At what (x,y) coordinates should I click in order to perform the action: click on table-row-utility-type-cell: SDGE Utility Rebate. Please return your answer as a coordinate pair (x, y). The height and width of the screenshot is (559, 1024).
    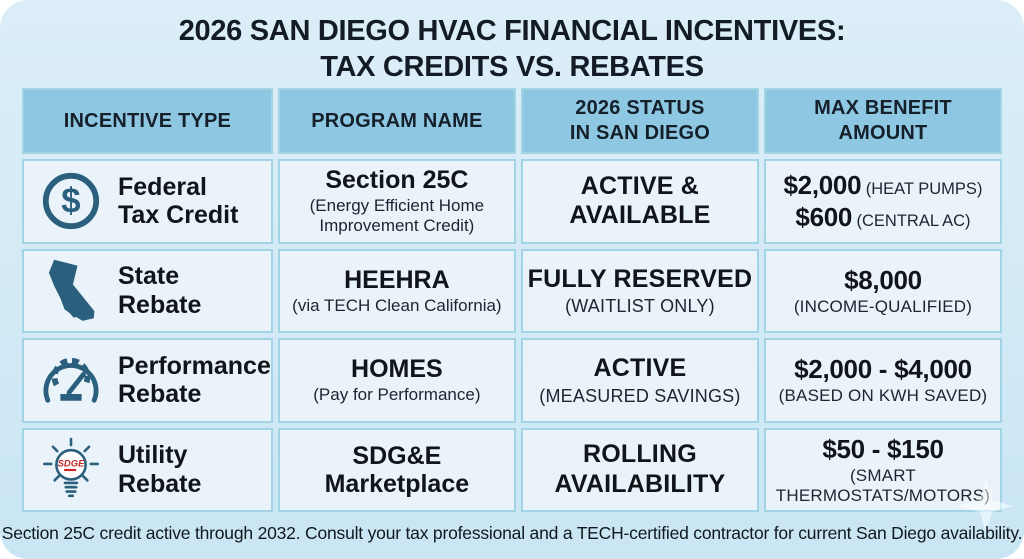
    Looking at the image, I should click on (147, 469).